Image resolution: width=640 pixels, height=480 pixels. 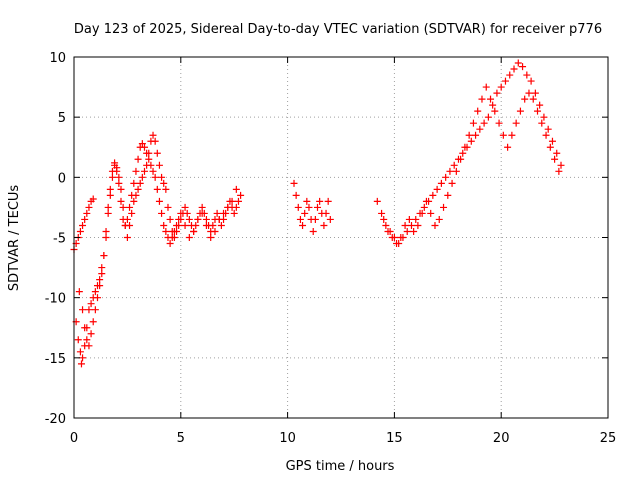 What do you see at coordinates (62, 118) in the screenshot?
I see `y-tick-label: 5` at bounding box center [62, 118].